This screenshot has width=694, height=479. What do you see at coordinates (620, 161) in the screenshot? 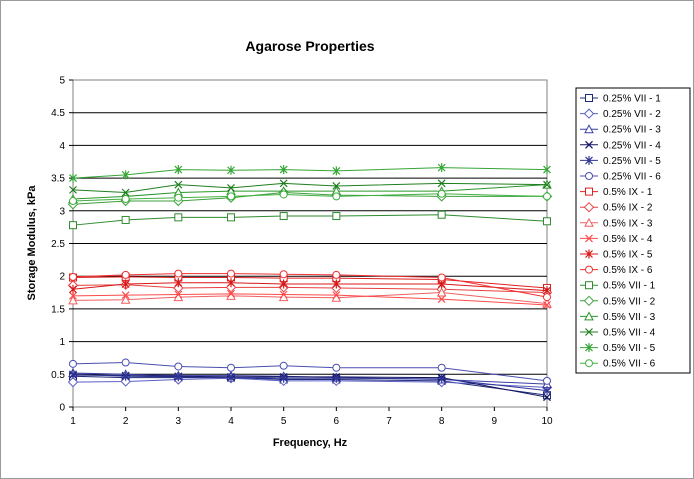
I see `legend-item: 0.25% VII - 5` at bounding box center [620, 161].